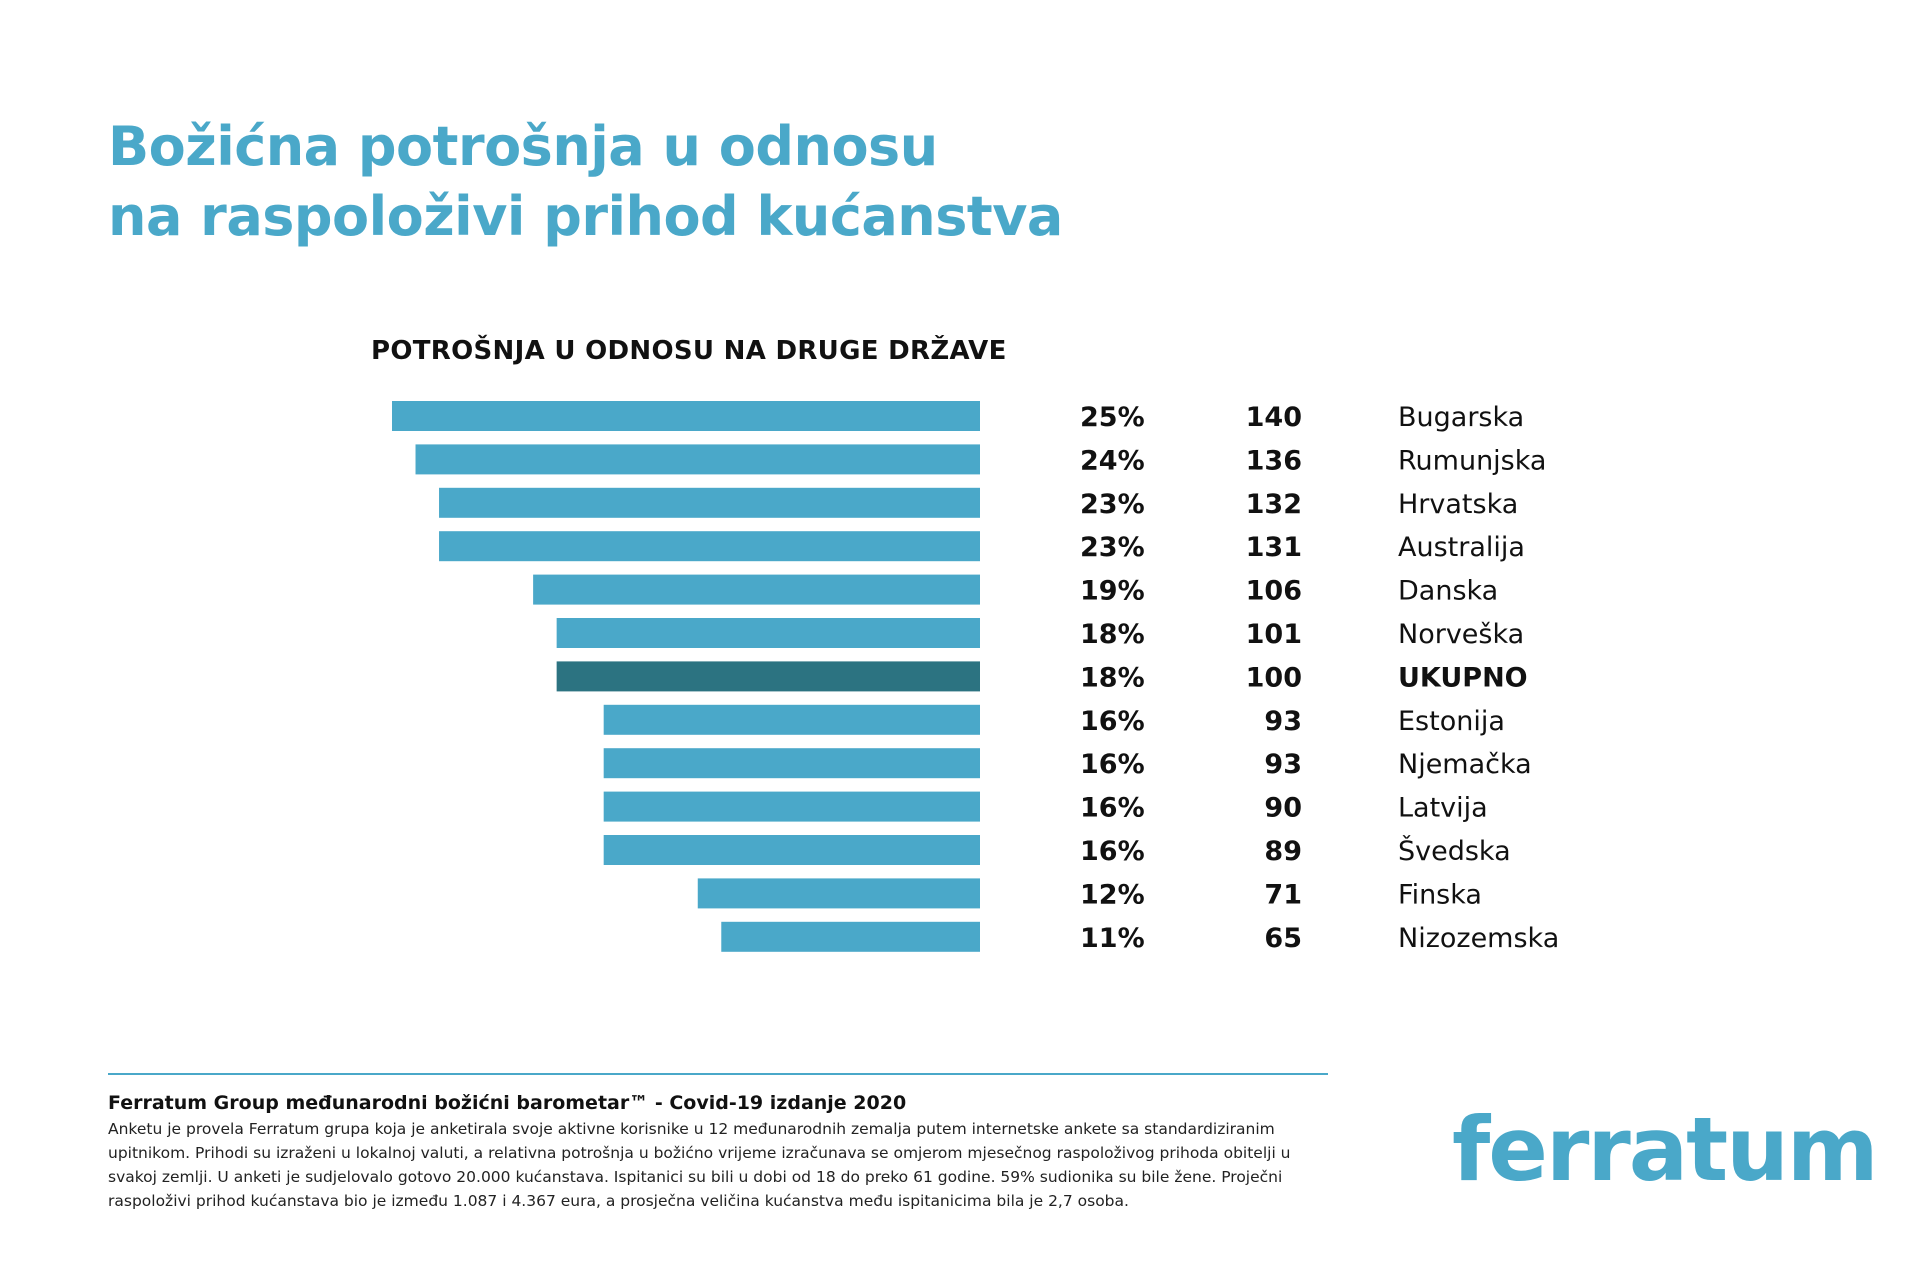 This screenshot has height=1272, width=1920. What do you see at coordinates (1274, 677) in the screenshot?
I see `index-label-ukupno: 100` at bounding box center [1274, 677].